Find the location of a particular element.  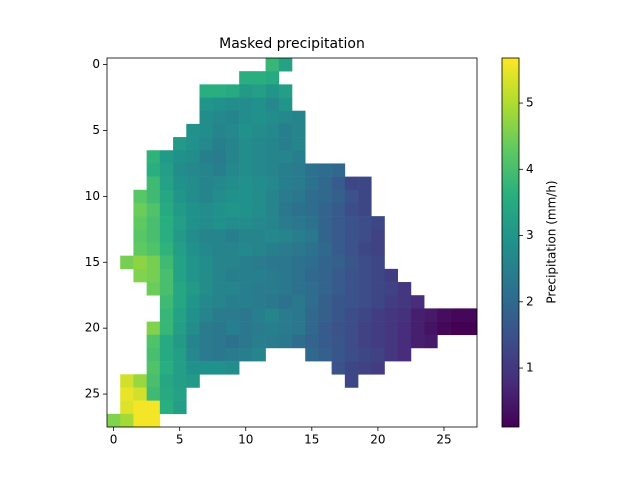

x-tick-label: 10 is located at coordinates (245, 440).